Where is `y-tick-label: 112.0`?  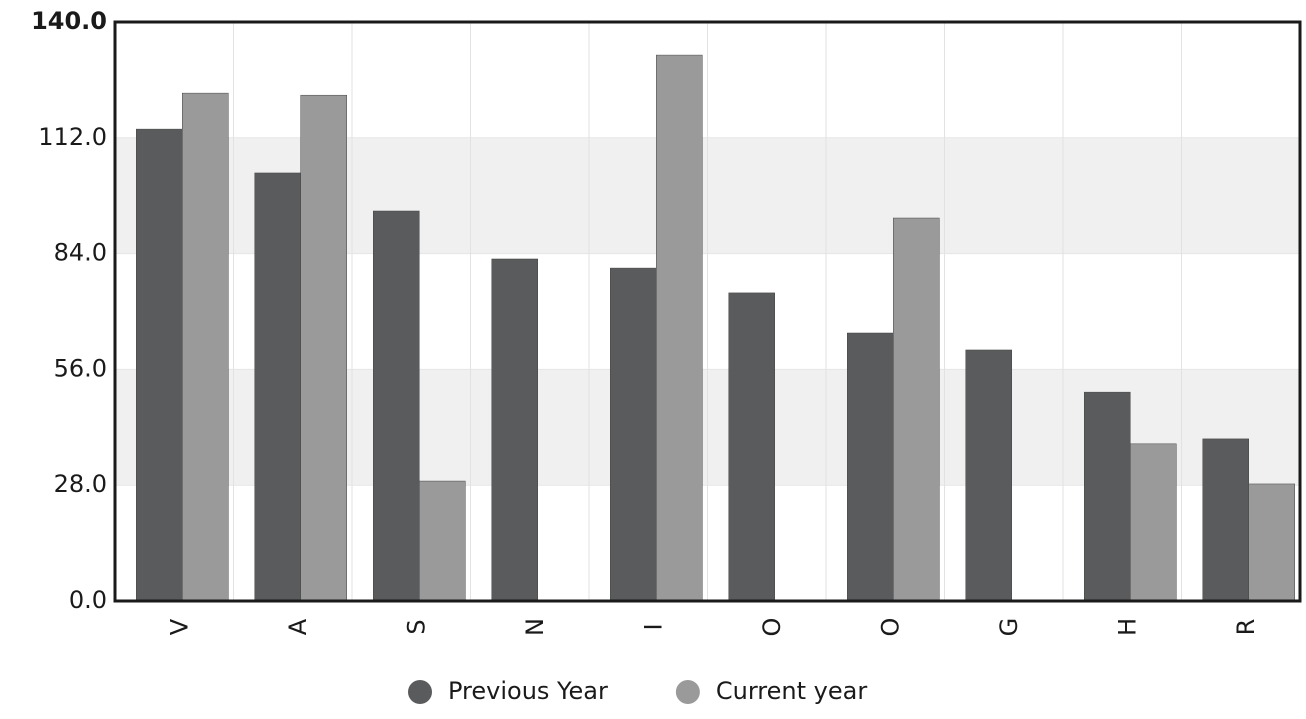
y-tick-label: 112.0 is located at coordinates (72, 137).